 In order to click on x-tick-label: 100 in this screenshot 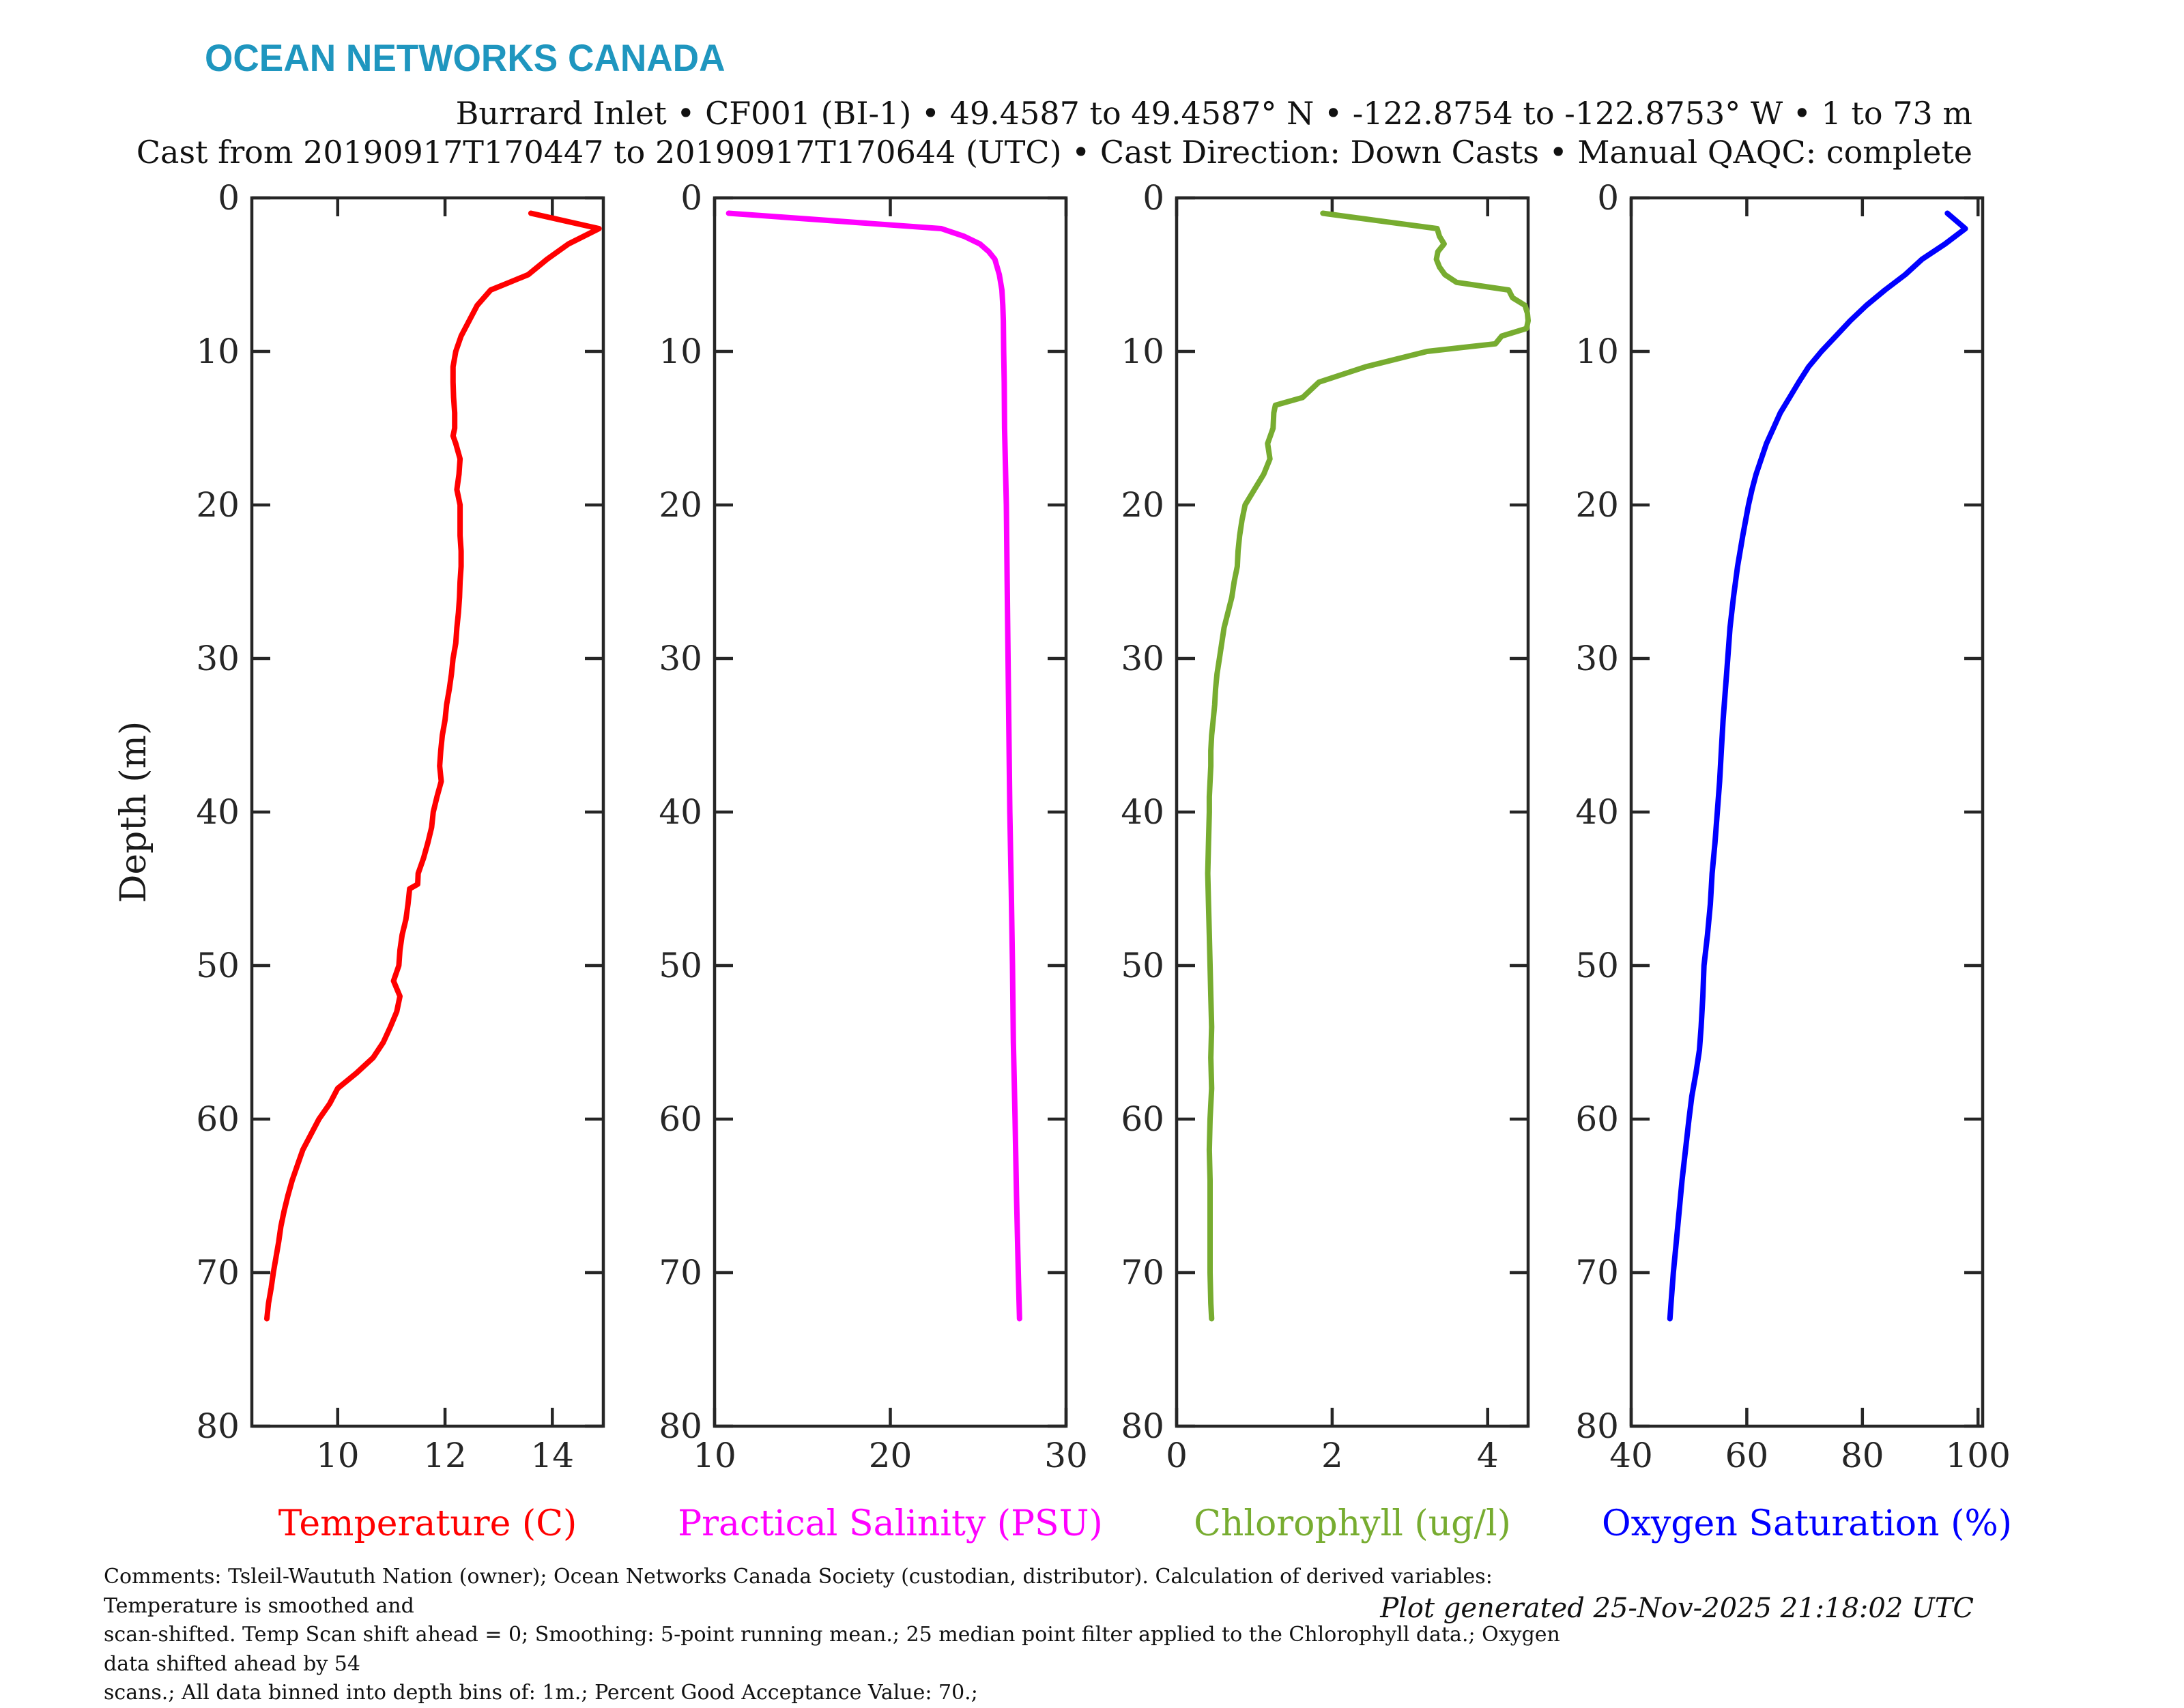, I will do `click(1978, 1455)`.